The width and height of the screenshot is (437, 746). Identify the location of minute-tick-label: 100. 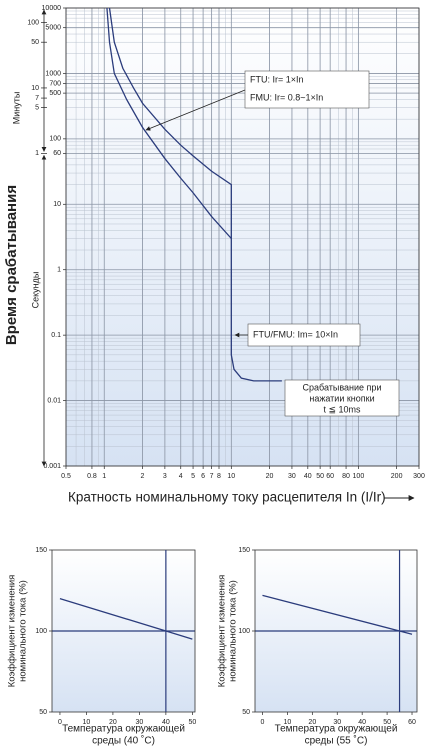
(33, 22).